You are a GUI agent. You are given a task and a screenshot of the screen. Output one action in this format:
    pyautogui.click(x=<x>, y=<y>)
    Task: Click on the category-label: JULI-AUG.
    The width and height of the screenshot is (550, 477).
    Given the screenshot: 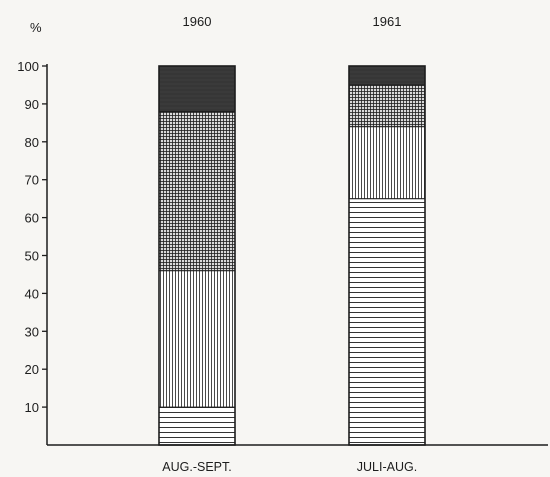 What is the action you would take?
    pyautogui.click(x=387, y=467)
    